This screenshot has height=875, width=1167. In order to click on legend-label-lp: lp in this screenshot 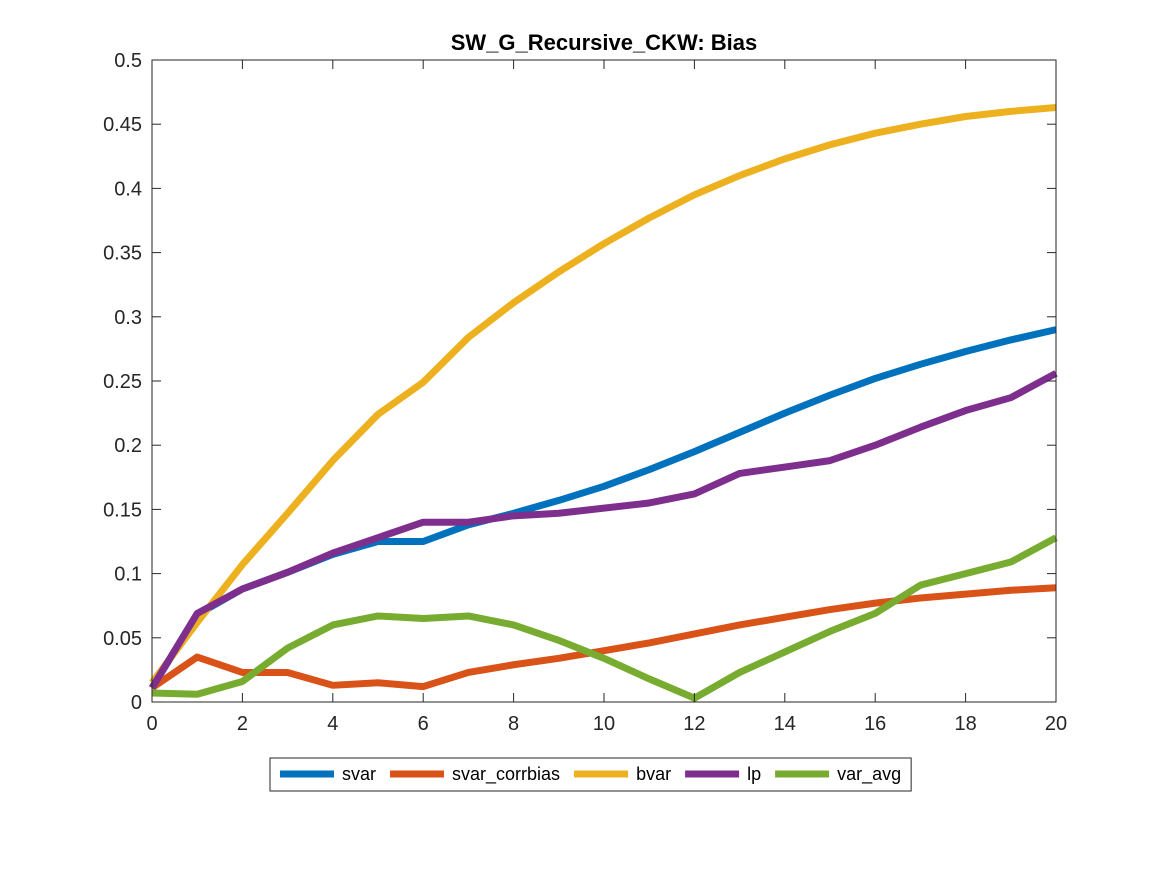, I will do `click(754, 774)`.